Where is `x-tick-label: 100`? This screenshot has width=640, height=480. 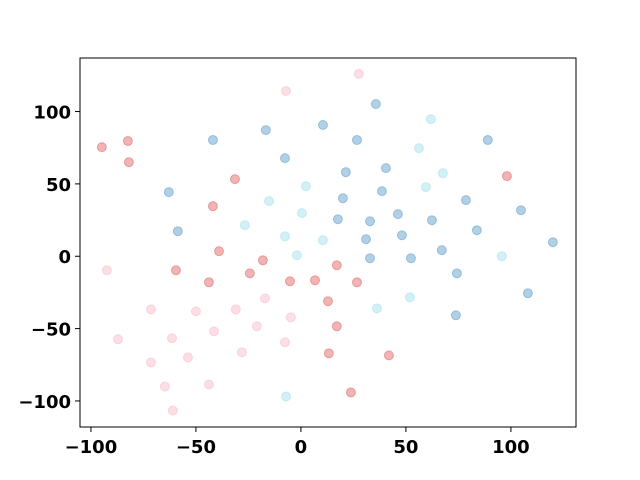
x-tick-label: 100 is located at coordinates (511, 447).